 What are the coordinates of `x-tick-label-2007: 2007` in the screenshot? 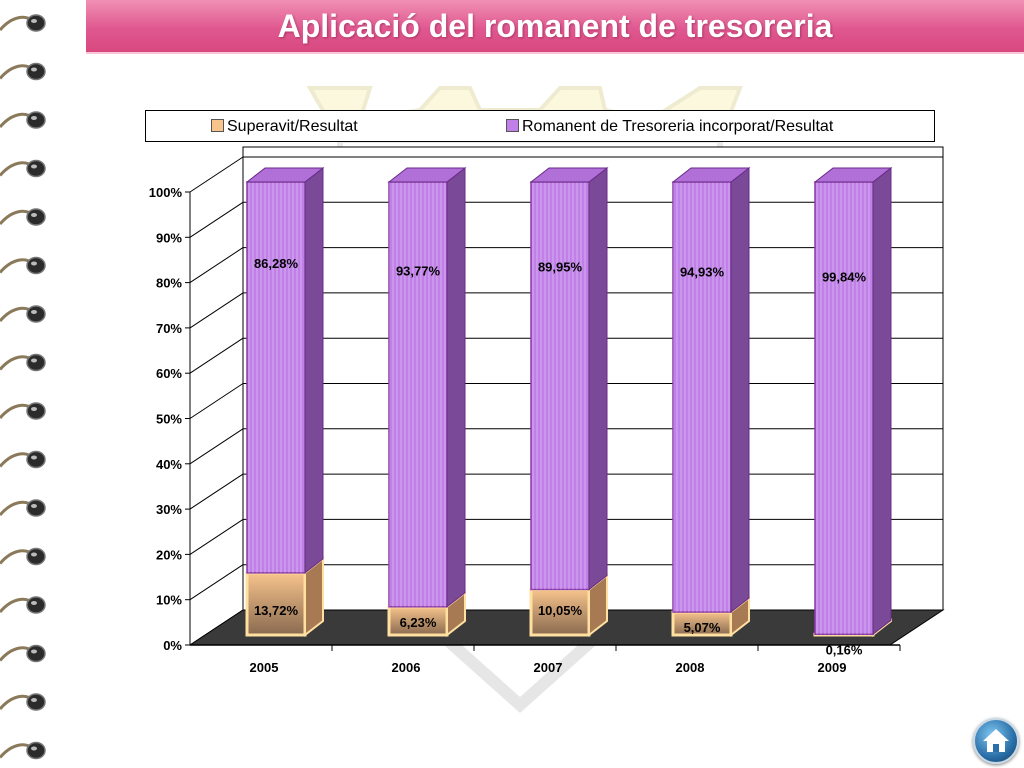 It's located at (548, 667).